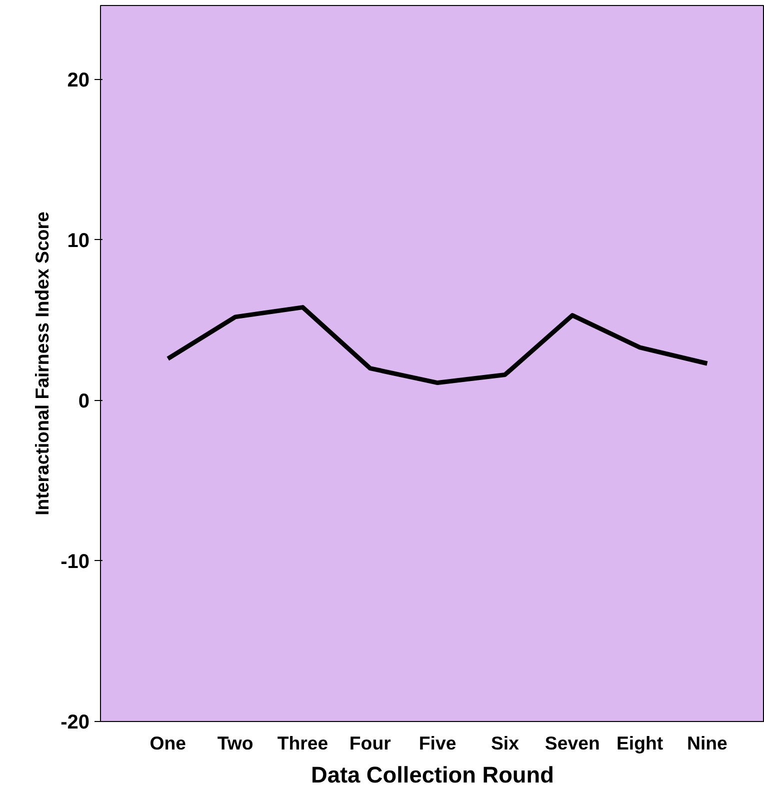 The image size is (764, 806). What do you see at coordinates (75, 561) in the screenshot?
I see `y-tick-label: -10` at bounding box center [75, 561].